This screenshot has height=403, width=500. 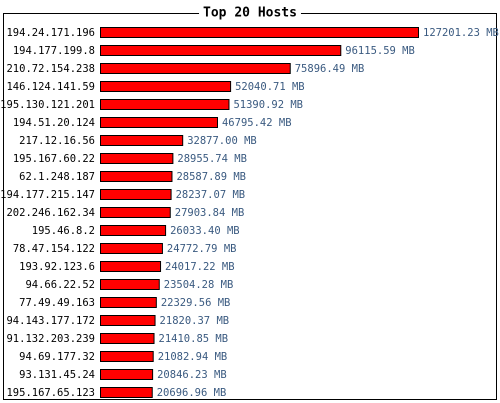 What do you see at coordinates (50, 321) in the screenshot?
I see `host-label: 94.143.177.172` at bounding box center [50, 321].